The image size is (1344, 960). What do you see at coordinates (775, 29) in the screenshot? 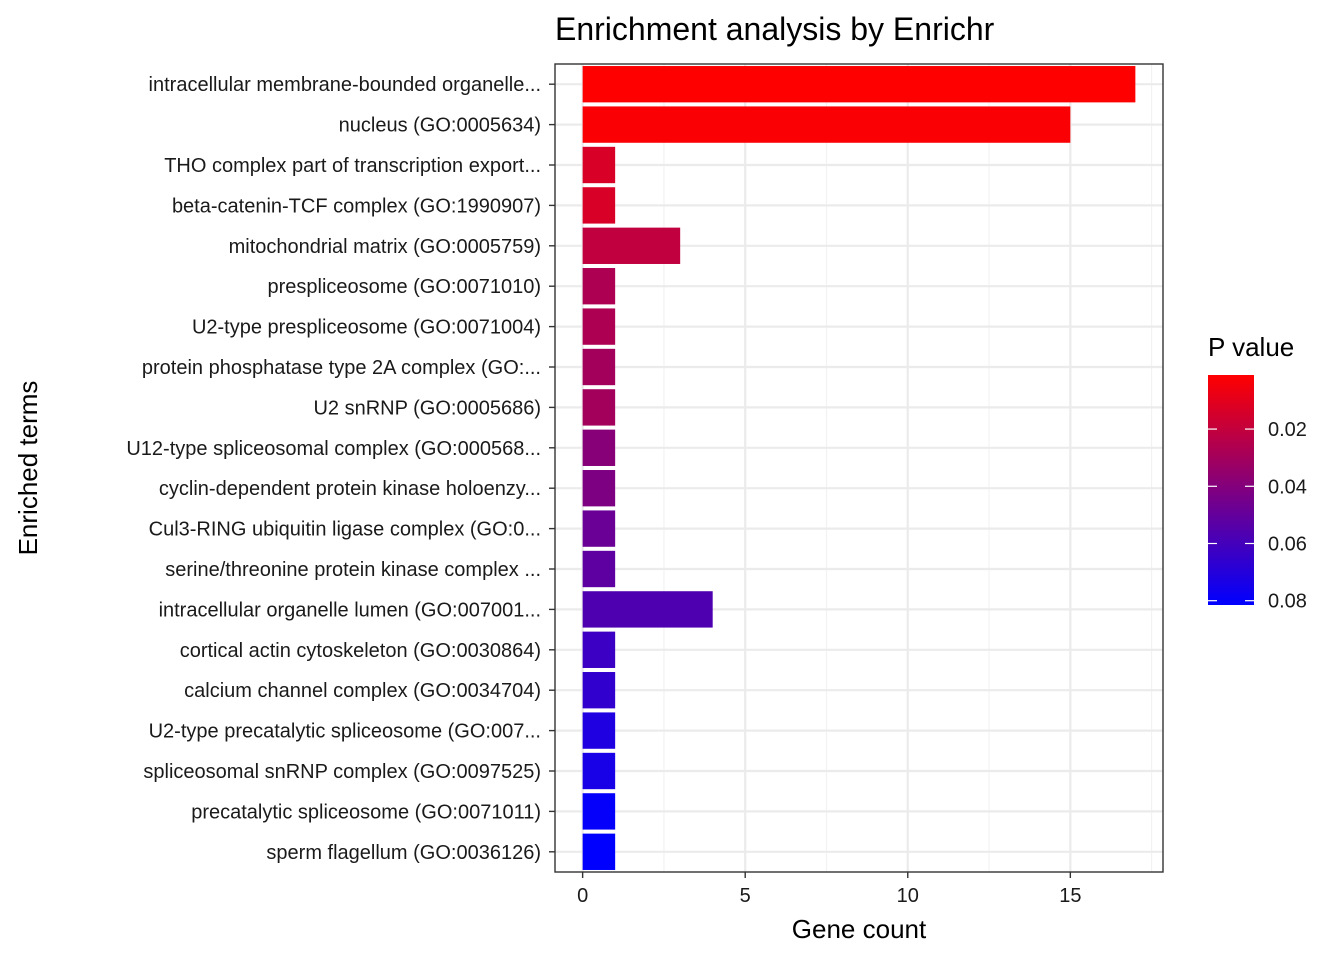
I see `chart-title: Enrichment analysis by Enrichr` at bounding box center [775, 29].